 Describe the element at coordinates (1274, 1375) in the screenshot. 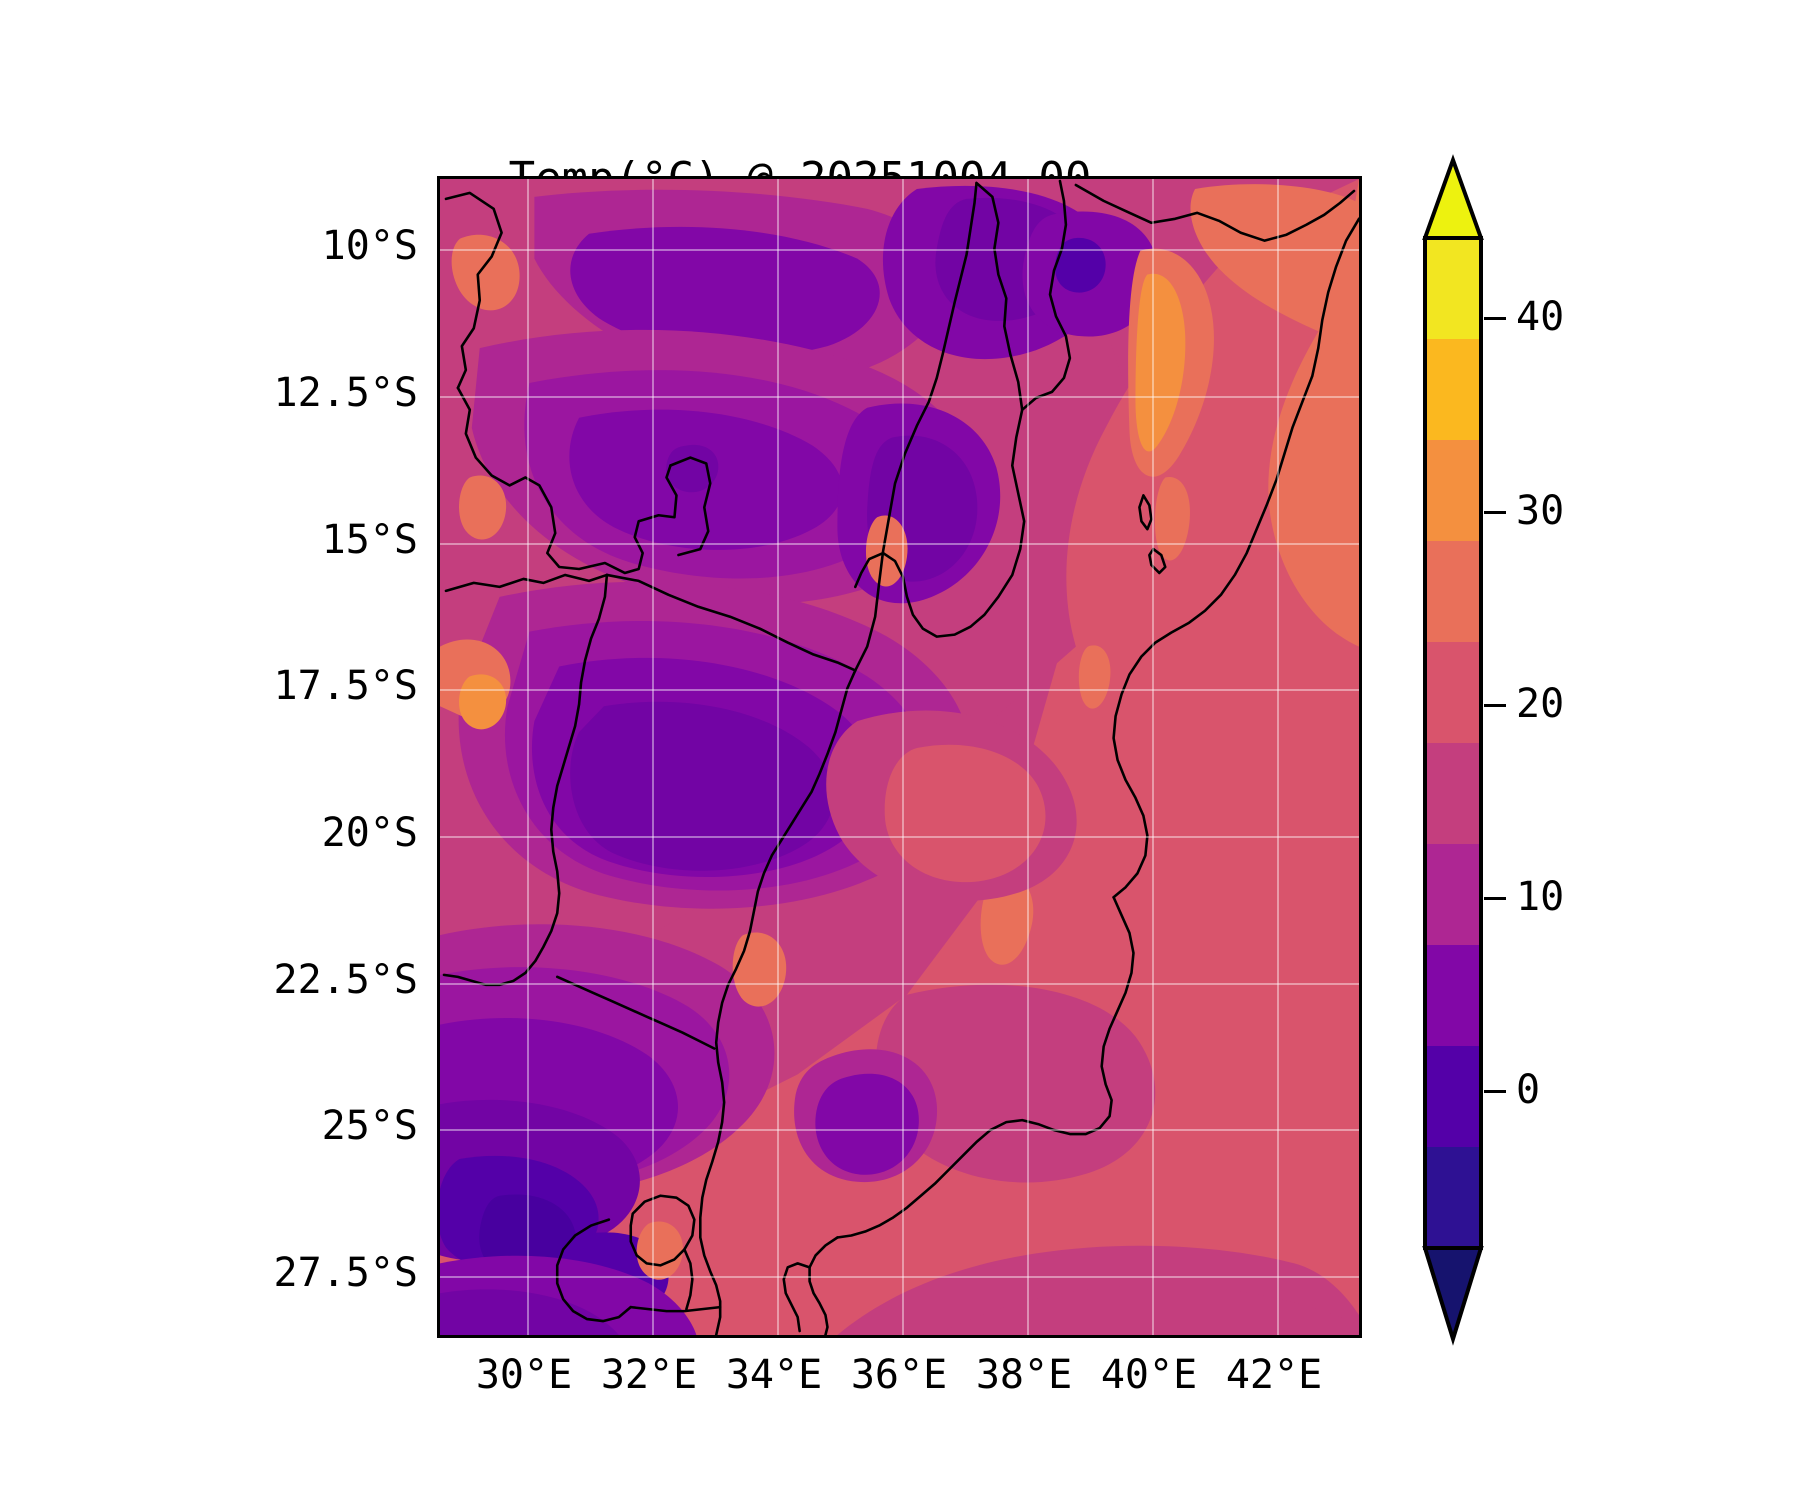

I see `xtick-label-42E: 42°E` at that location.